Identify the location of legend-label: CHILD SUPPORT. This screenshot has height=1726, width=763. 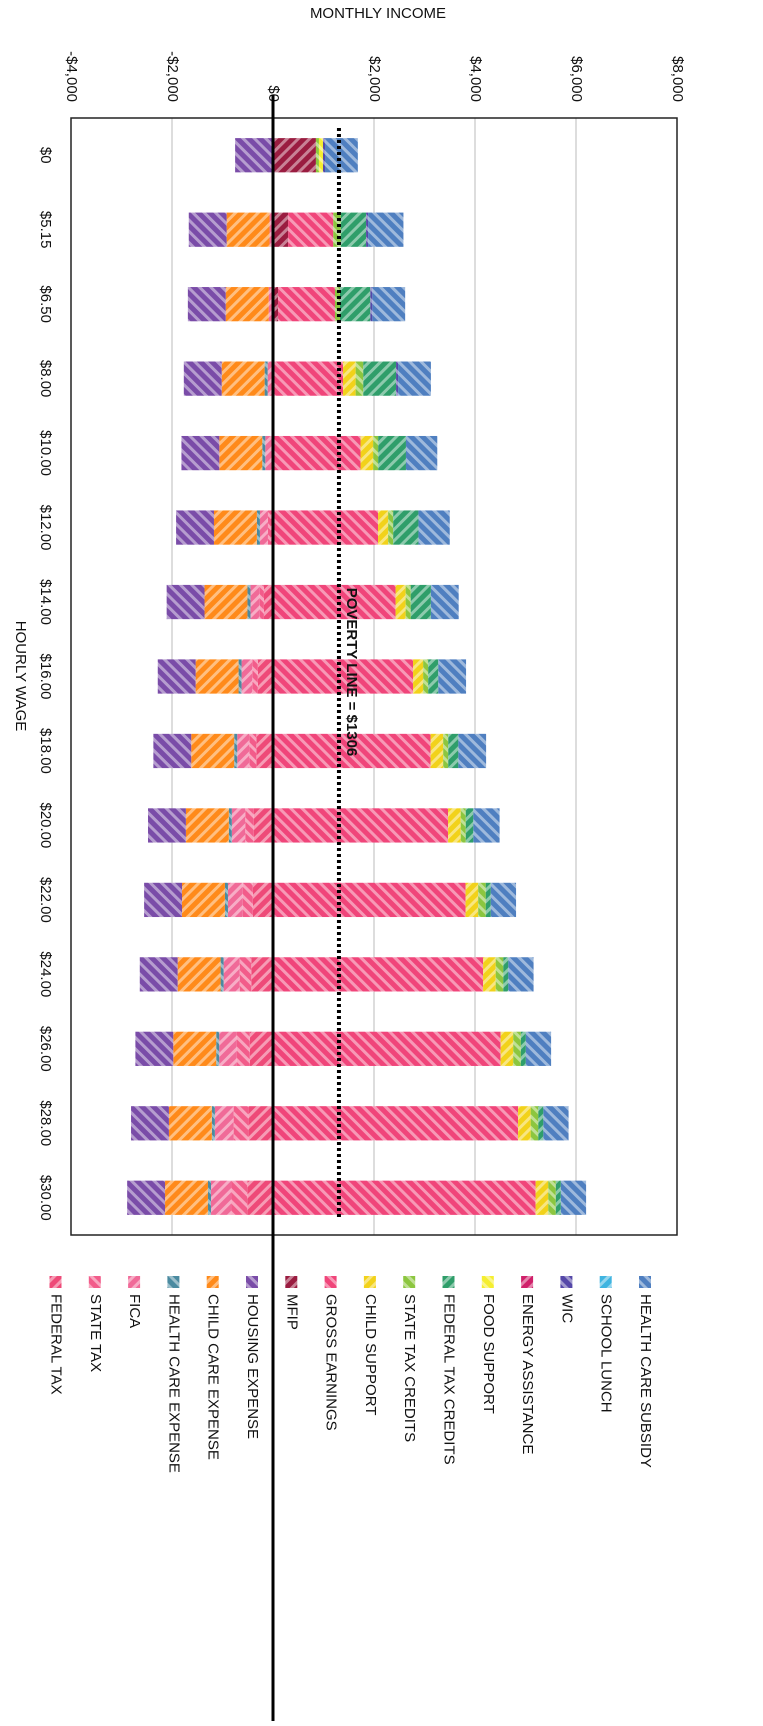
(370, 1354).